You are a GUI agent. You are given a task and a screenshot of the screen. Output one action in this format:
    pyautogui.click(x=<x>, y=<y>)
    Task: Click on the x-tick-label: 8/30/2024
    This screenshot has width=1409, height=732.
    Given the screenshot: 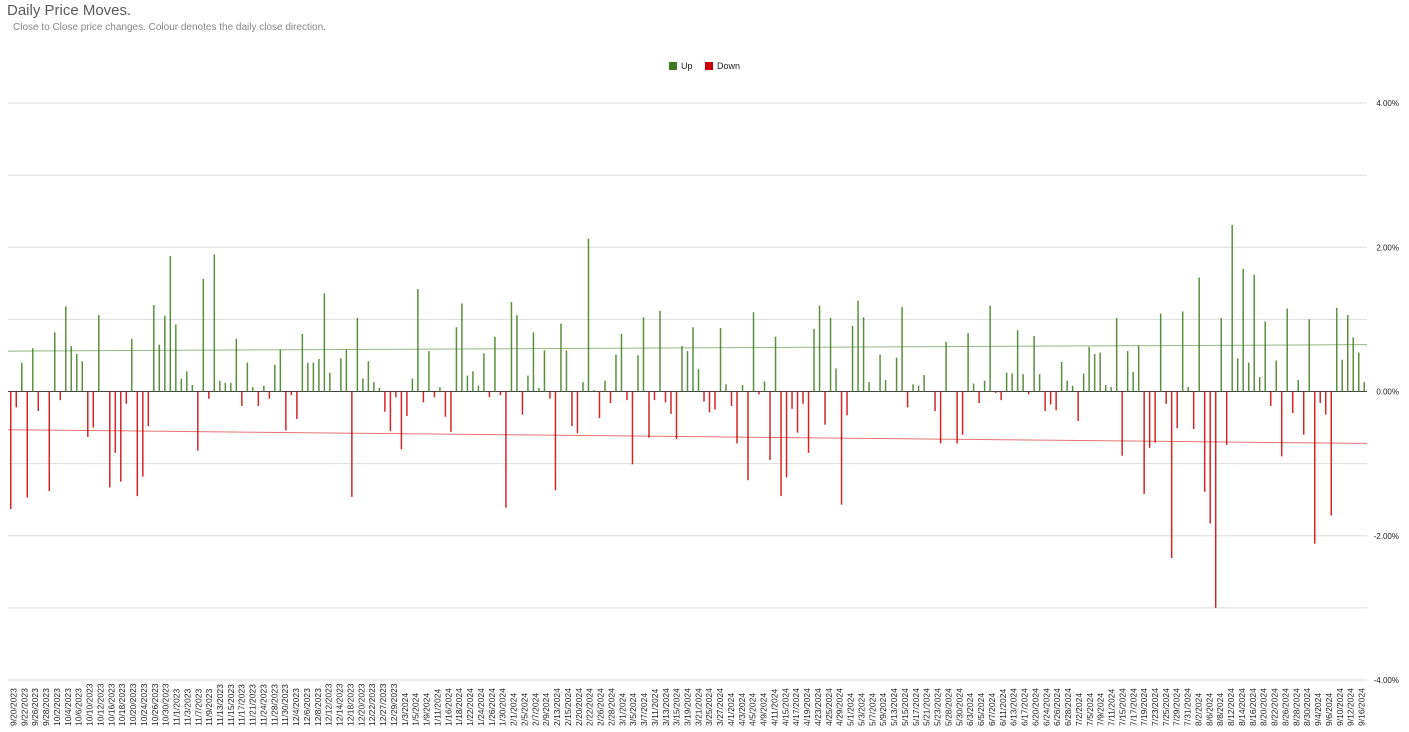 What is the action you would take?
    pyautogui.click(x=1307, y=707)
    